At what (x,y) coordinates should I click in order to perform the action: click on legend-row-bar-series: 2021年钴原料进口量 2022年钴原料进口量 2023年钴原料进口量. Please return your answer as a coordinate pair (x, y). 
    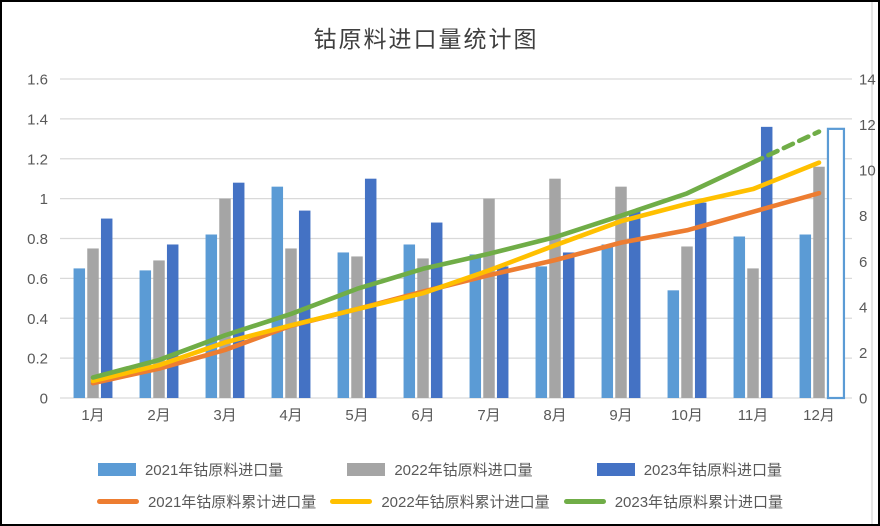
    Looking at the image, I should click on (440, 469).